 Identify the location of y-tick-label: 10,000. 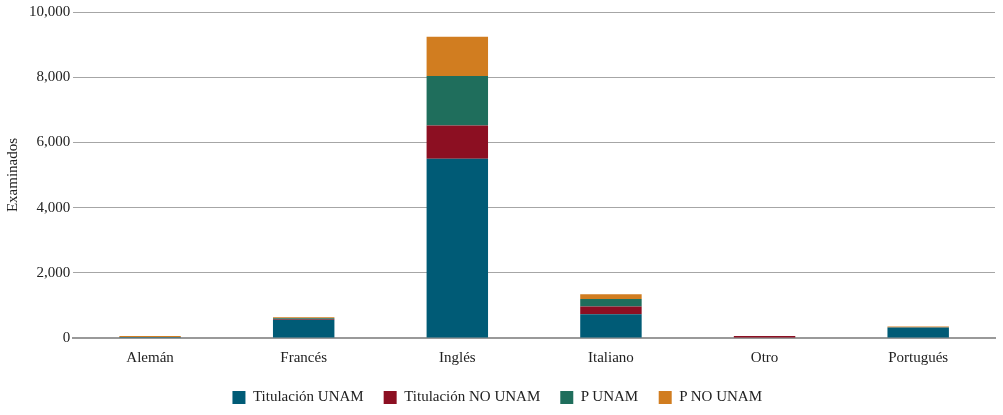
(50, 10).